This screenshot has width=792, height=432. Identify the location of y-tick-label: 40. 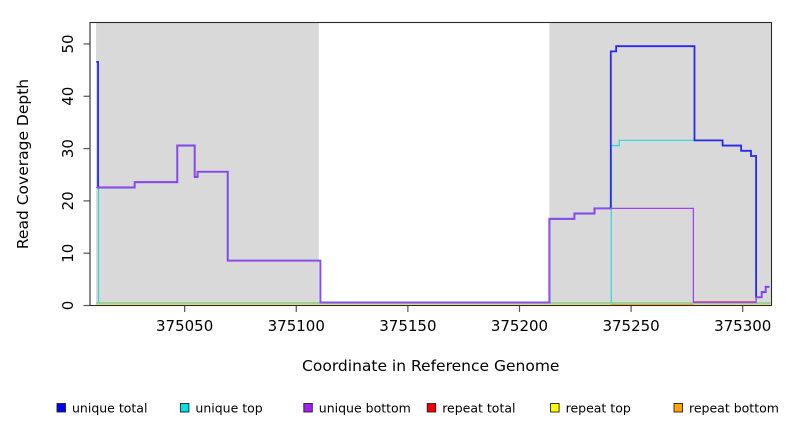
(68, 96).